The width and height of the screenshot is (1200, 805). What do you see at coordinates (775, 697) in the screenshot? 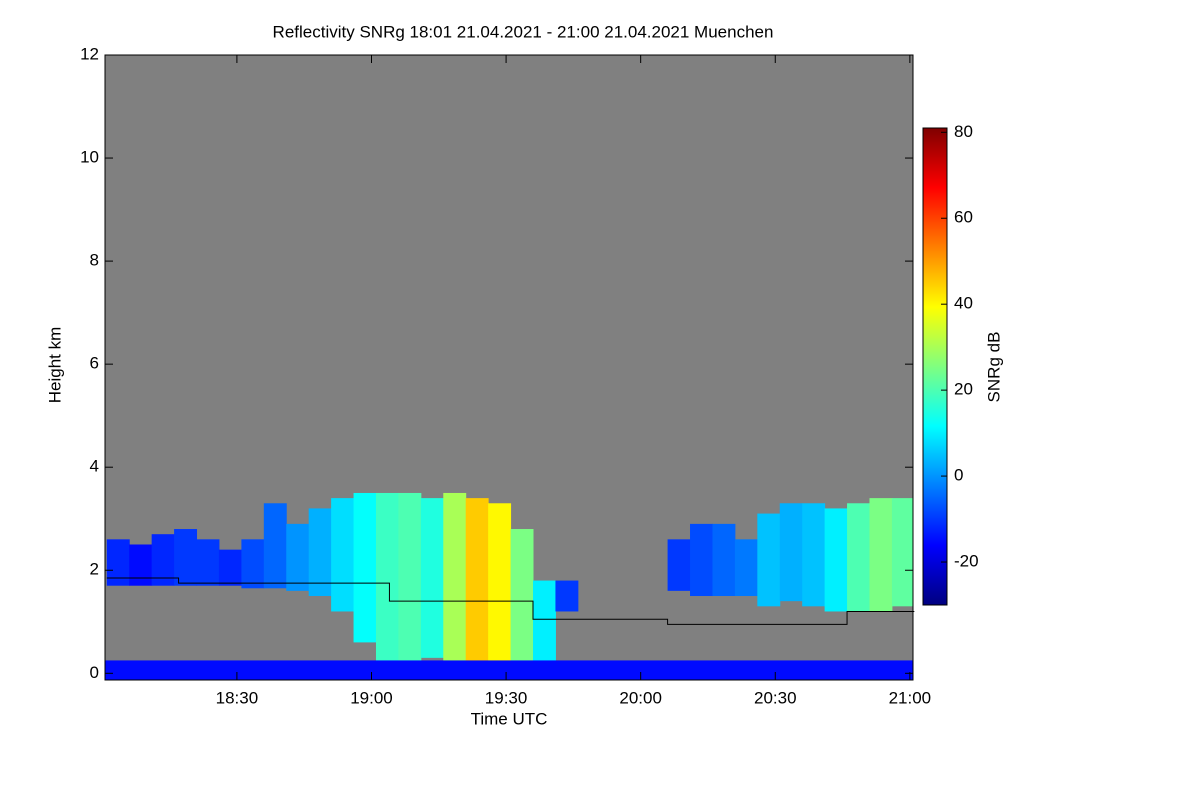
I see `x-tick-label: 20:30` at bounding box center [775, 697].